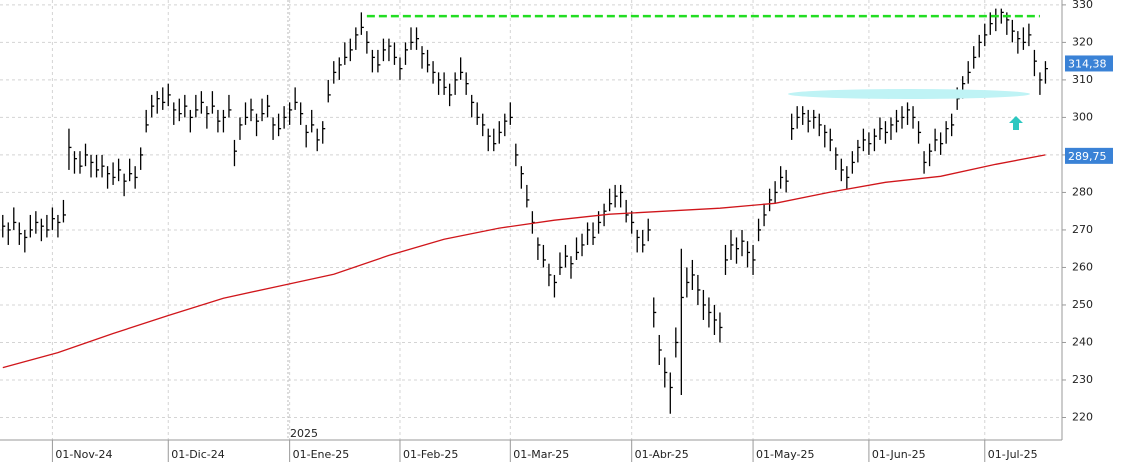 This screenshot has height=467, width=1126. I want to click on y-tick-label: 310, so click(1082, 79).